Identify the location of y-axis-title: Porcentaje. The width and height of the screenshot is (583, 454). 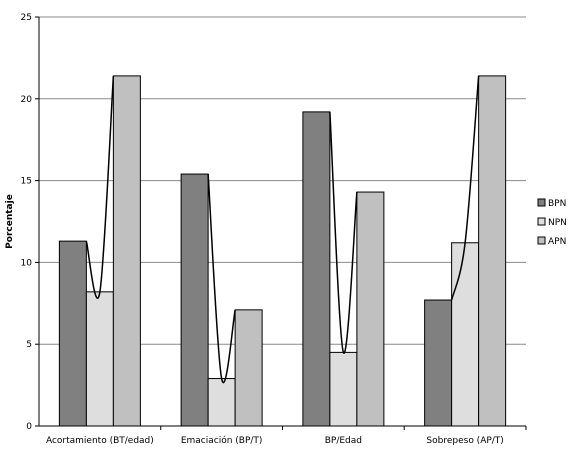
(10, 221).